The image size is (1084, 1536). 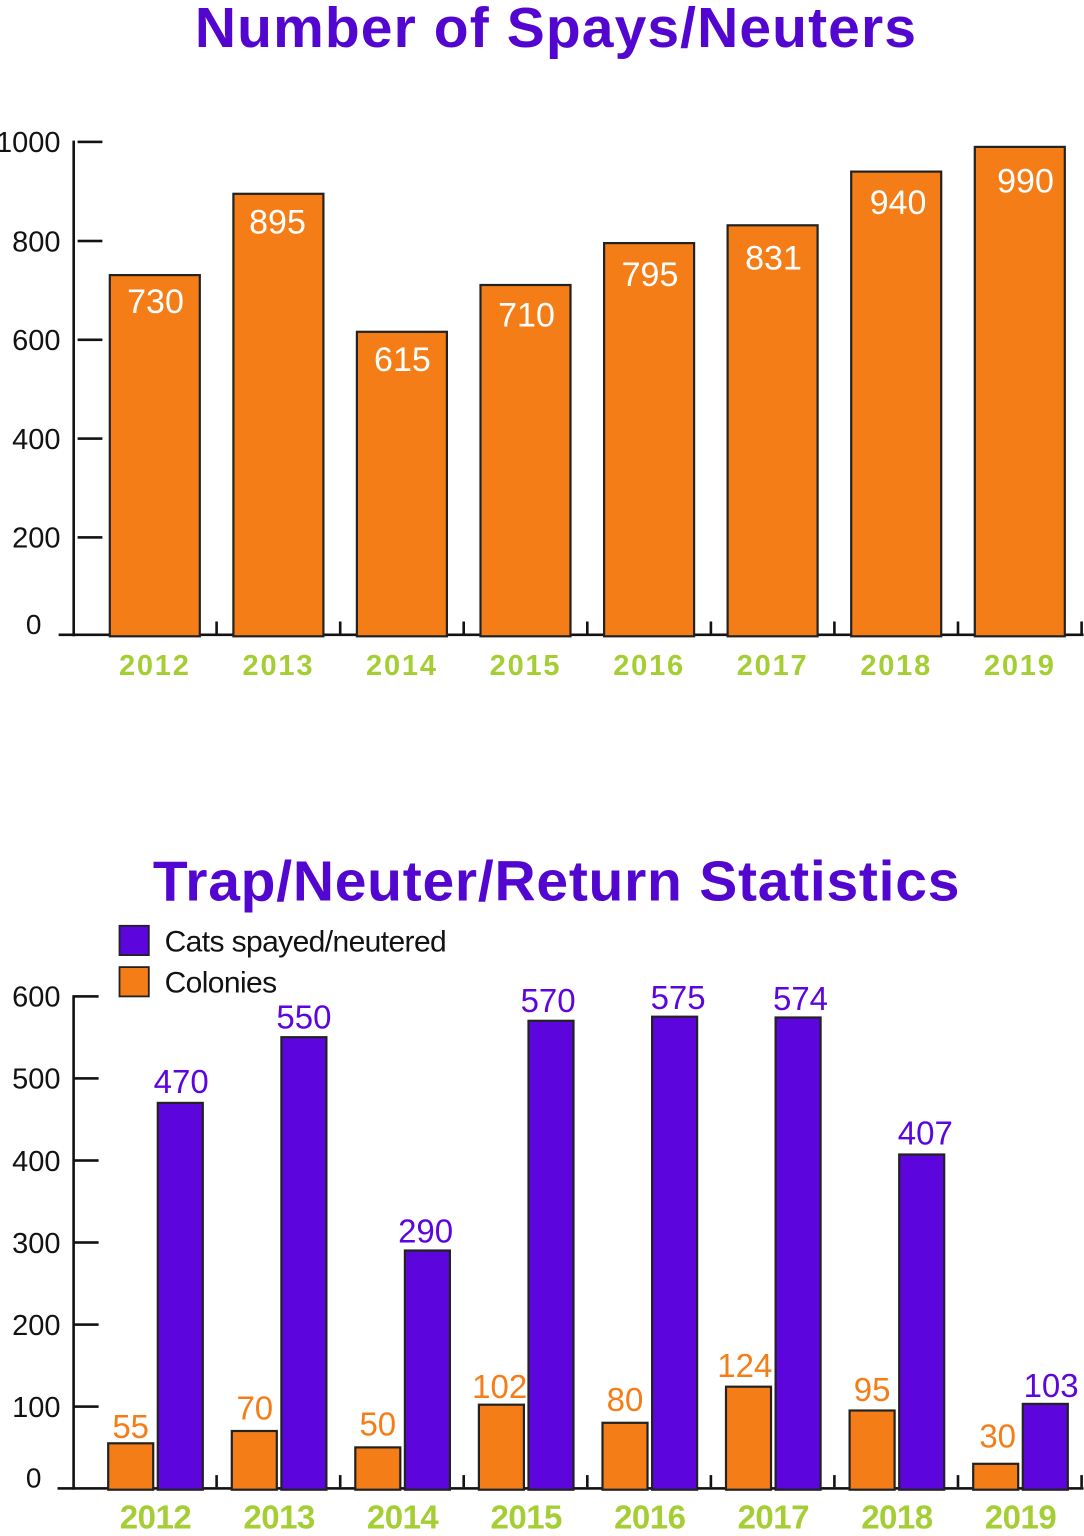 What do you see at coordinates (402, 360) in the screenshot?
I see `svg-text: 615` at bounding box center [402, 360].